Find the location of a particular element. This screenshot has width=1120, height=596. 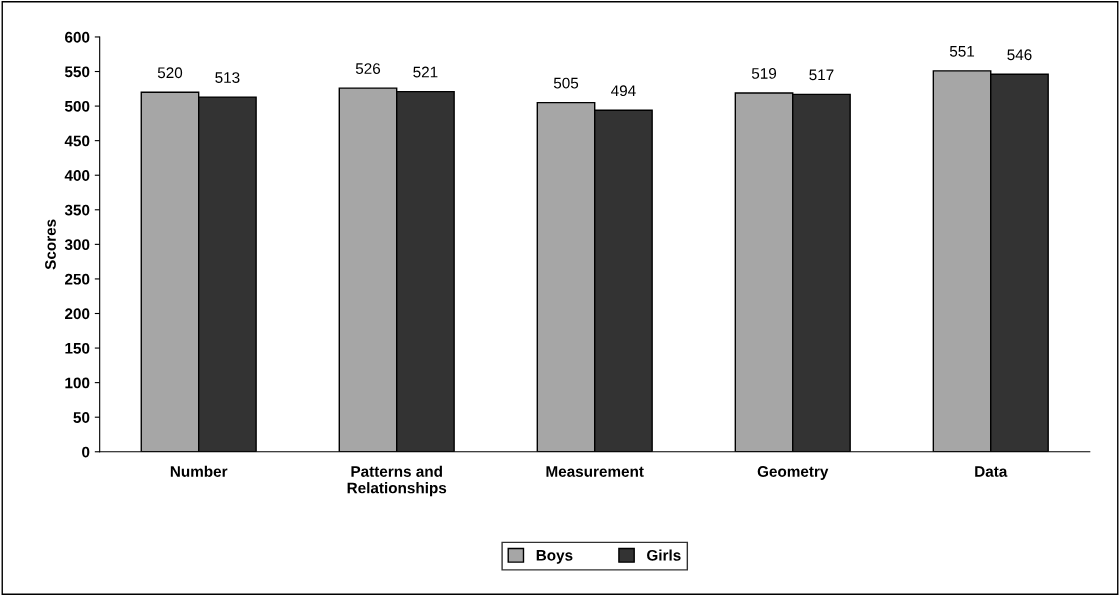

data-label: 517 is located at coordinates (821, 75).